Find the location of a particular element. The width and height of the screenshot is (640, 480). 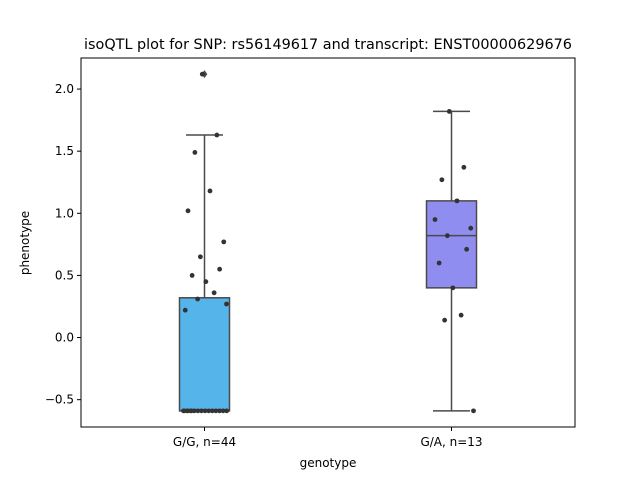

x-axis: G/G, n=44 G/A, n=13 is located at coordinates (328, 438).